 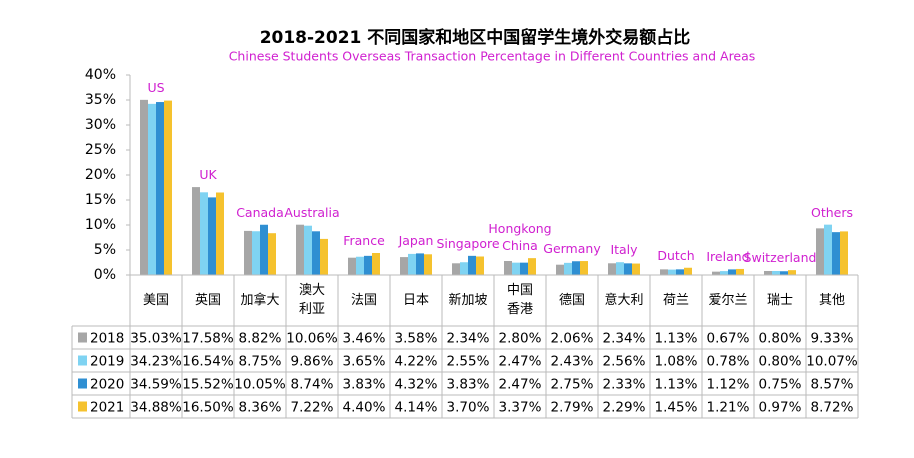 I want to click on category-cell: 日本, so click(x=416, y=300).